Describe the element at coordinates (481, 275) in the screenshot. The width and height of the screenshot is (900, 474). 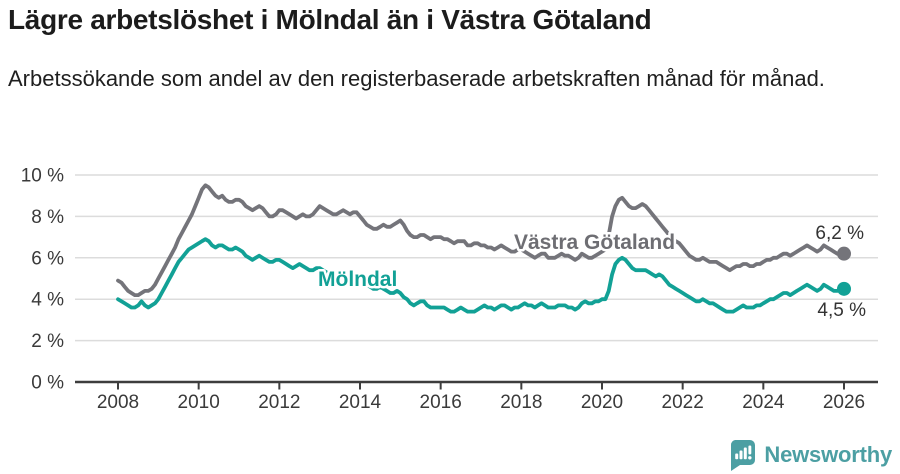
I see `series-line-mölndal` at that location.